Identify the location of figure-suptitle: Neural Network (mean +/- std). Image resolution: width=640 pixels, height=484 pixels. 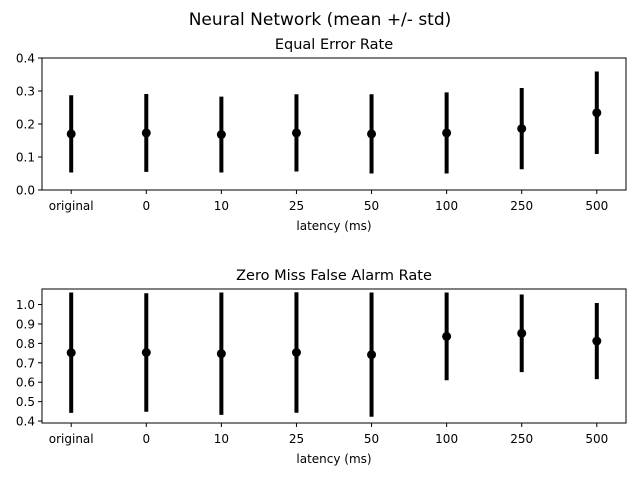
(320, 20).